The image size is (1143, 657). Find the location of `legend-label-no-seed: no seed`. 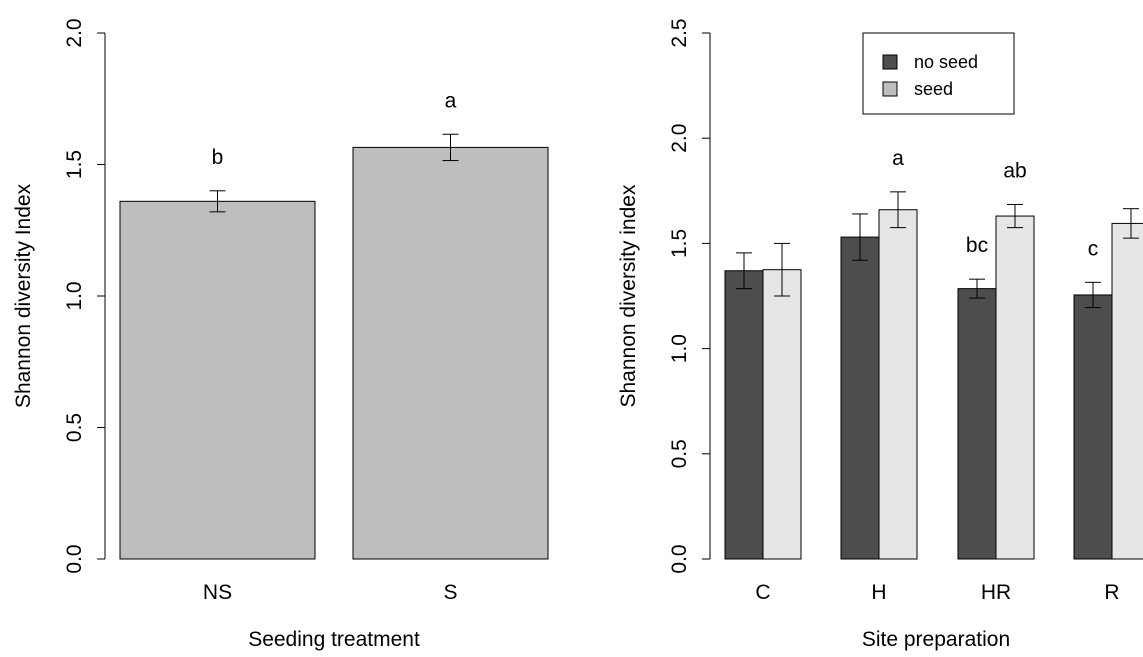

legend-label-no-seed: no seed is located at coordinates (946, 62).